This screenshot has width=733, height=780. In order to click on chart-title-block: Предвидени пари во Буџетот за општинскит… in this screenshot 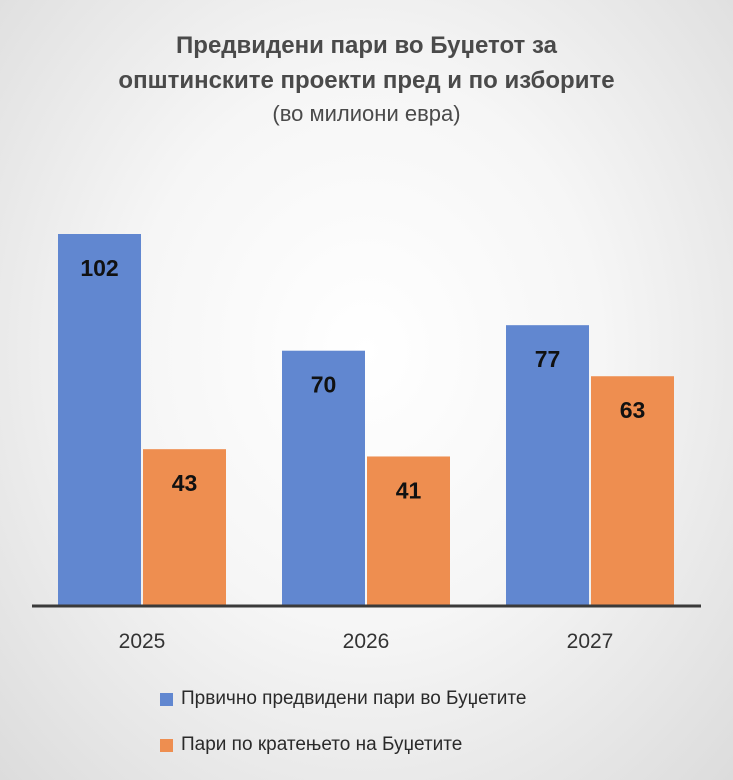, I will do `click(366, 79)`.